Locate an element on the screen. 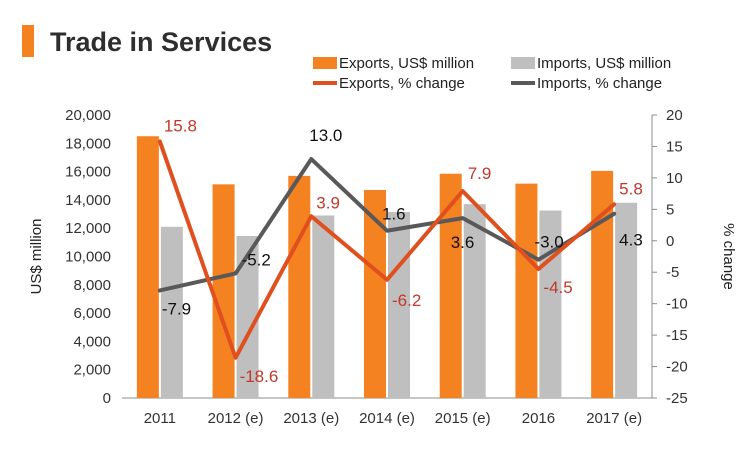 The height and width of the screenshot is (452, 754). y-right-tick-label: 20 is located at coordinates (674, 115).